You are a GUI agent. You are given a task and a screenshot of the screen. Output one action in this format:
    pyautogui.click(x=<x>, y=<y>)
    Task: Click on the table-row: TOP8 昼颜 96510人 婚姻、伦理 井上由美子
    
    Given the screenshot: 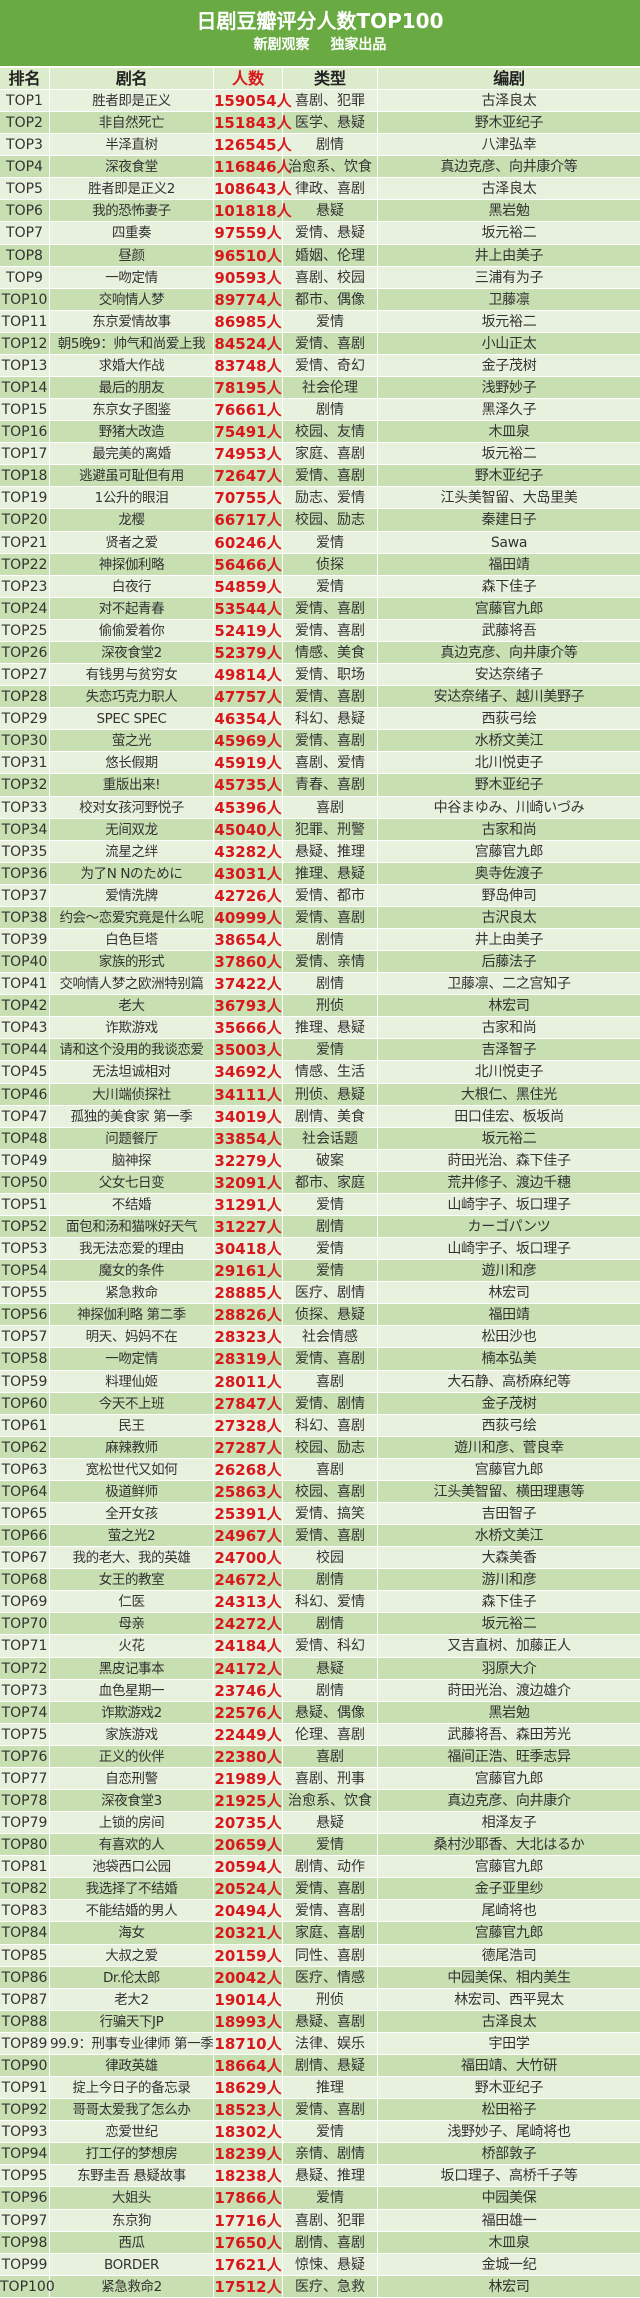 What is the action you would take?
    pyautogui.click(x=320, y=255)
    